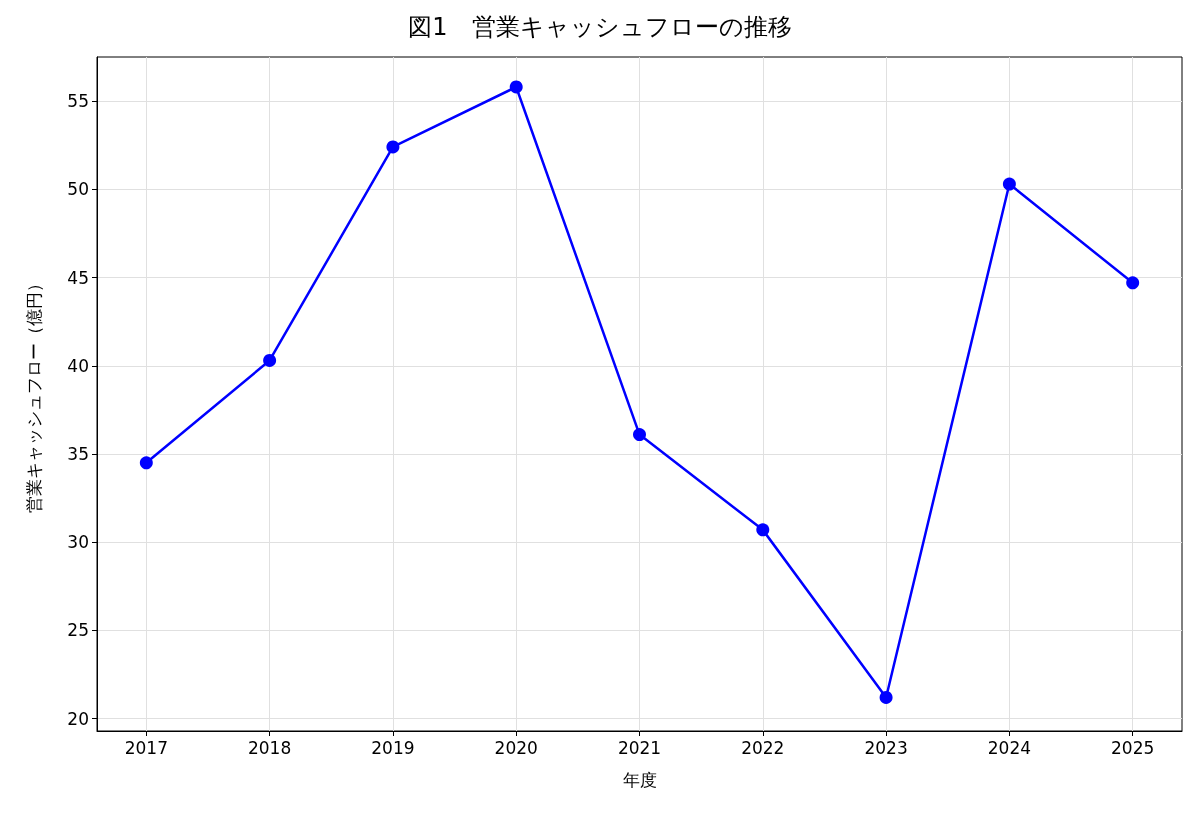 This screenshot has width=1200, height=826. Describe the element at coordinates (78, 365) in the screenshot. I see `y-tick-label: 40` at that location.